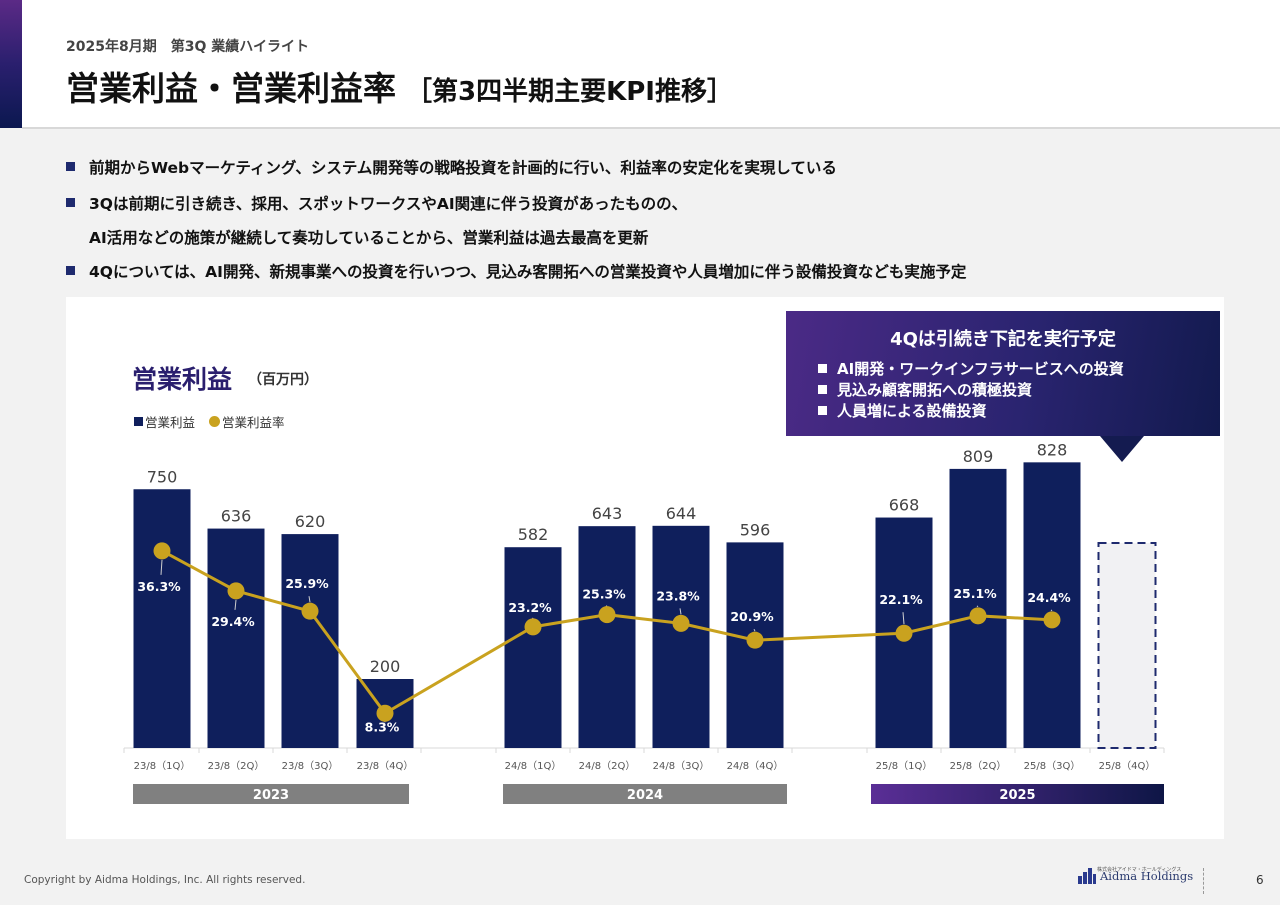 The height and width of the screenshot is (905, 1280). I want to click on x-axis-category-label: 25/8（3Q）, so click(1052, 766).